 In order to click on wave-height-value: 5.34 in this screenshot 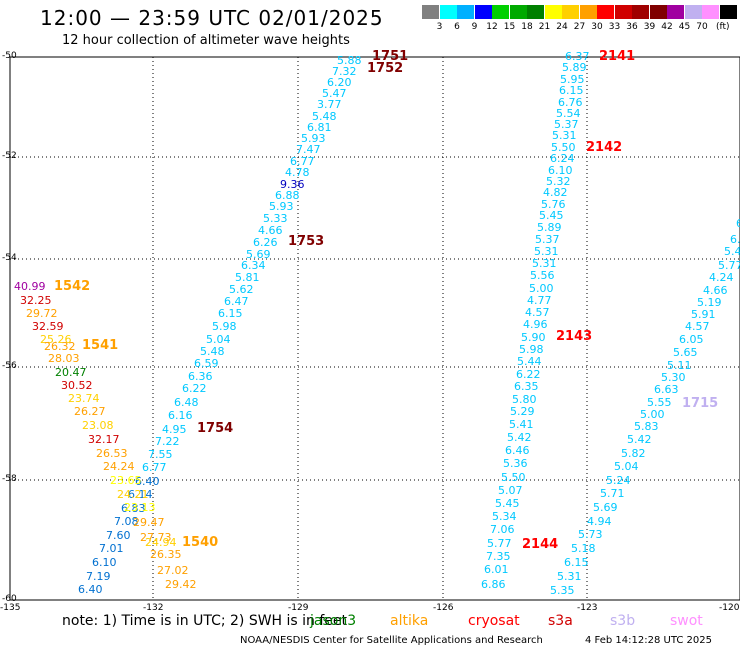, I will do `click(504, 516)`.